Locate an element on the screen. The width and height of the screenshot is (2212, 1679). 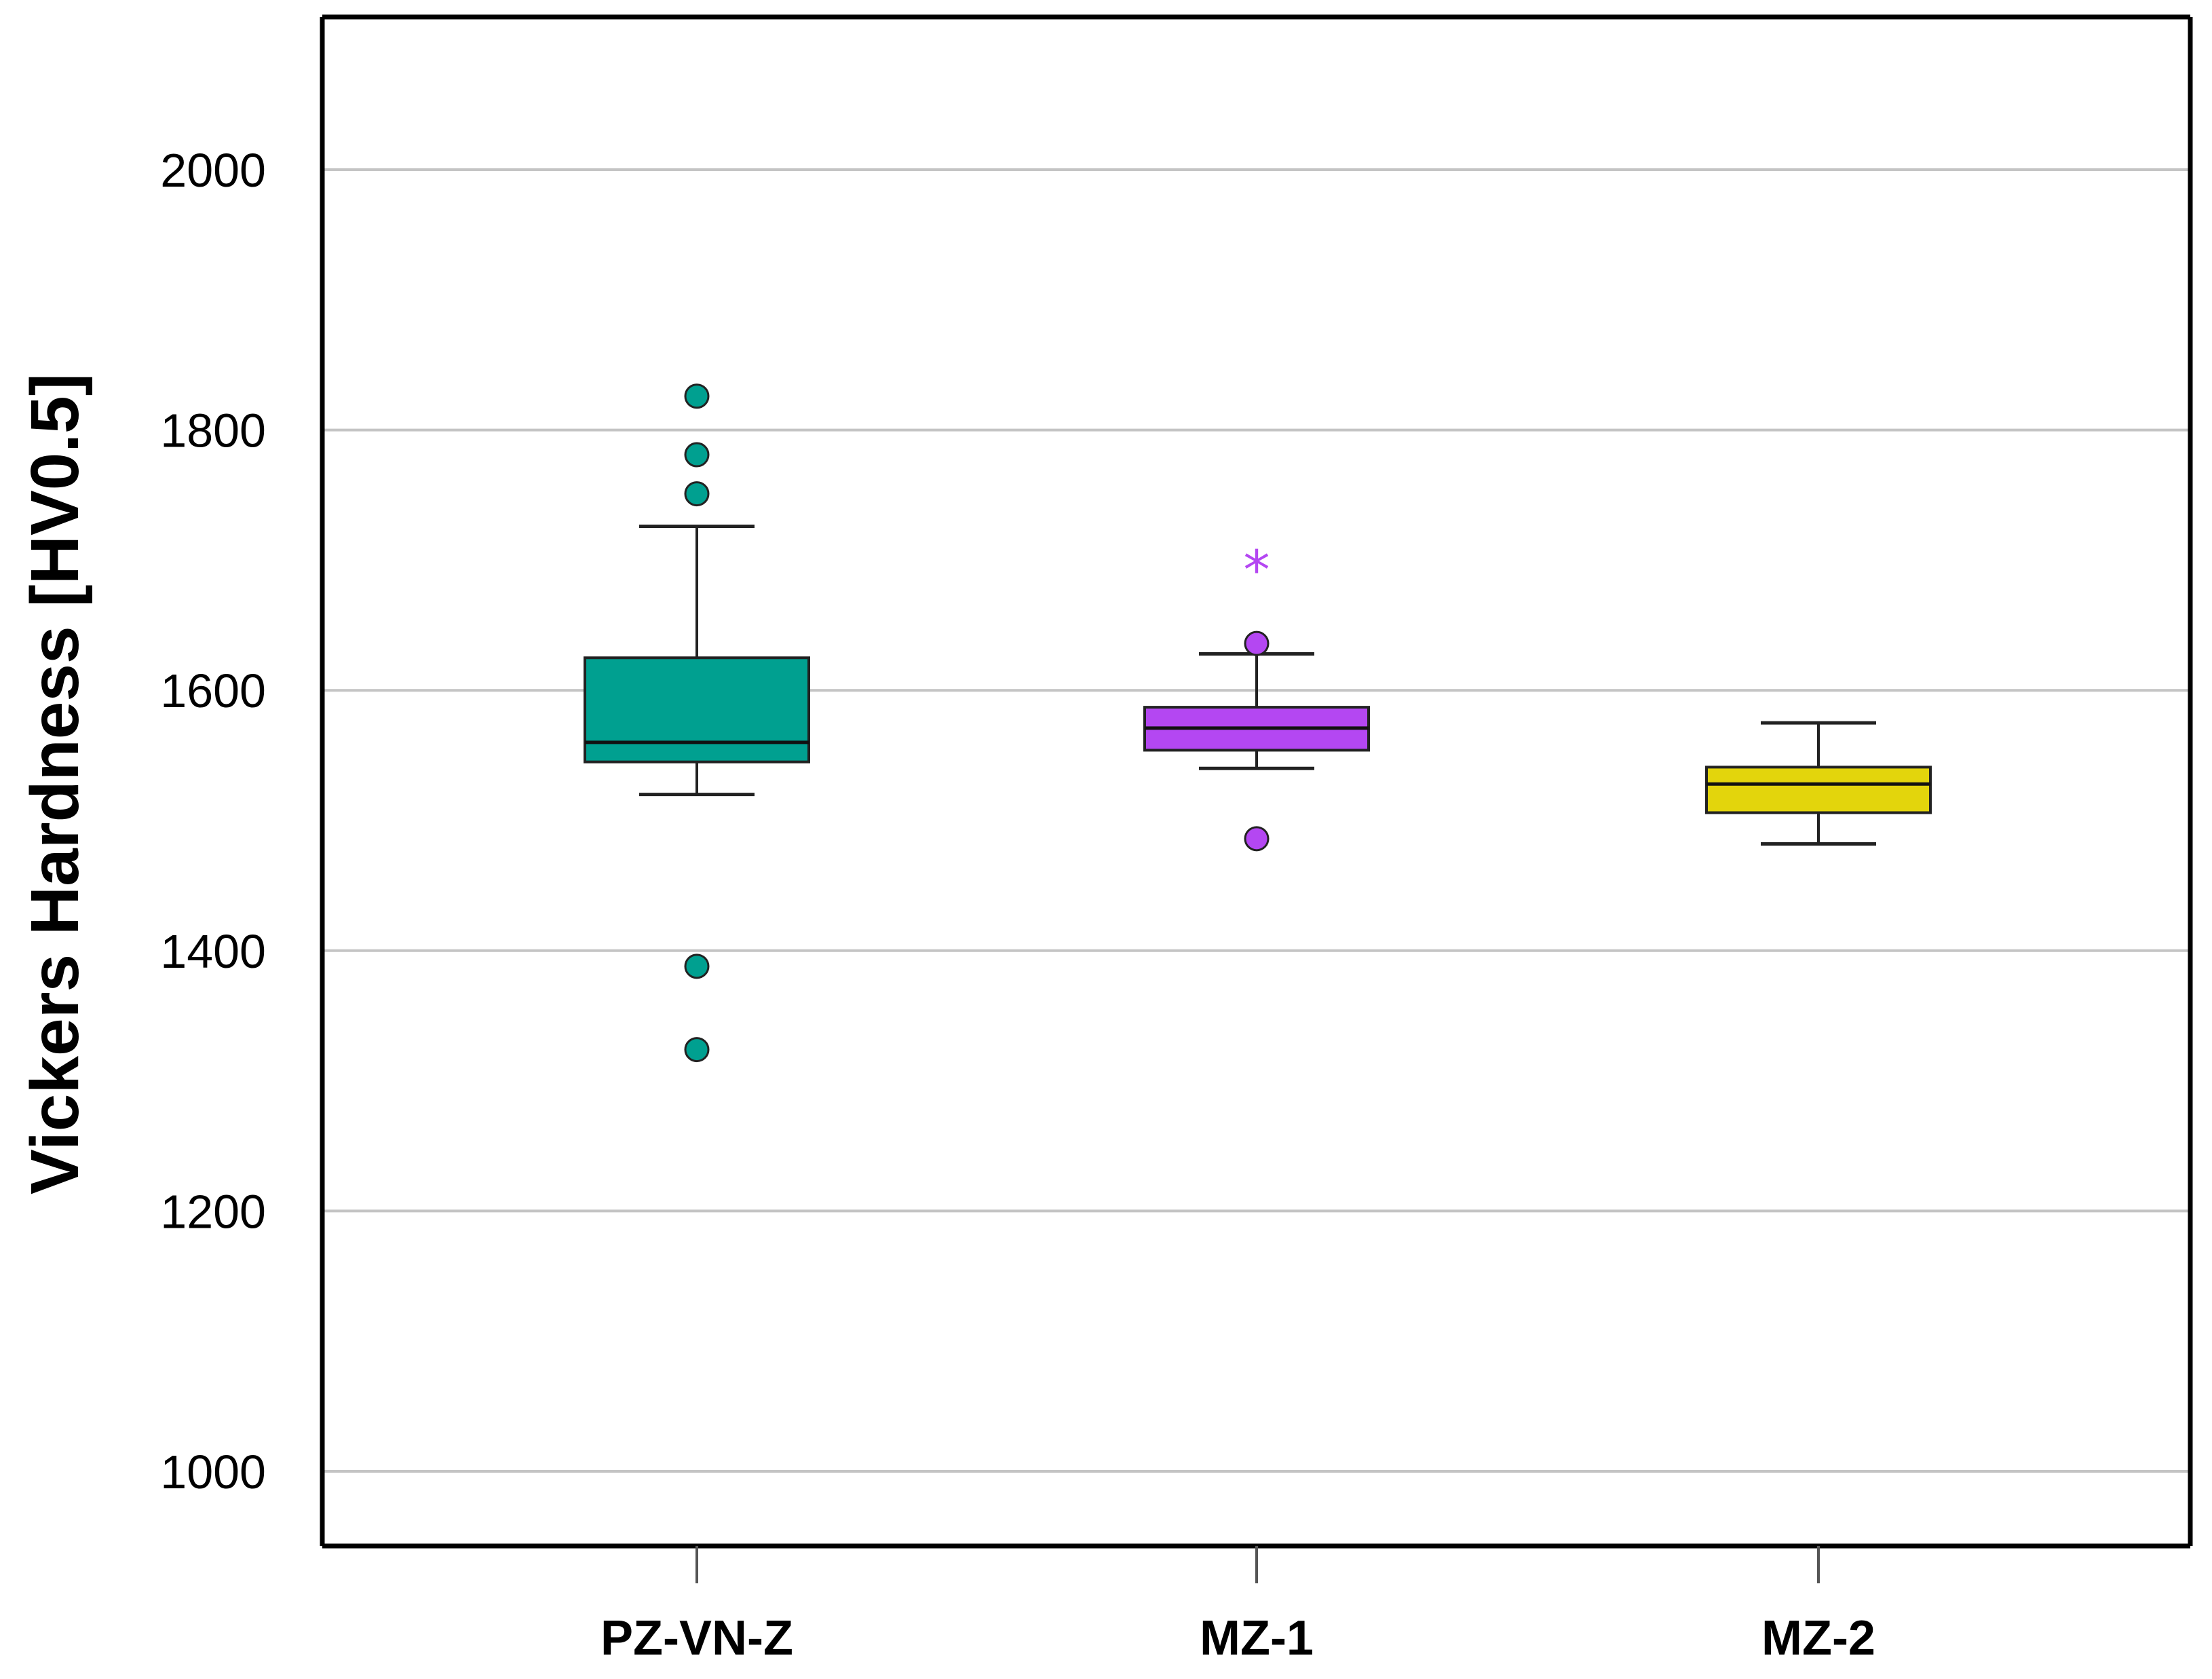
y-tick-label-1600: 1600 is located at coordinates (213, 690).